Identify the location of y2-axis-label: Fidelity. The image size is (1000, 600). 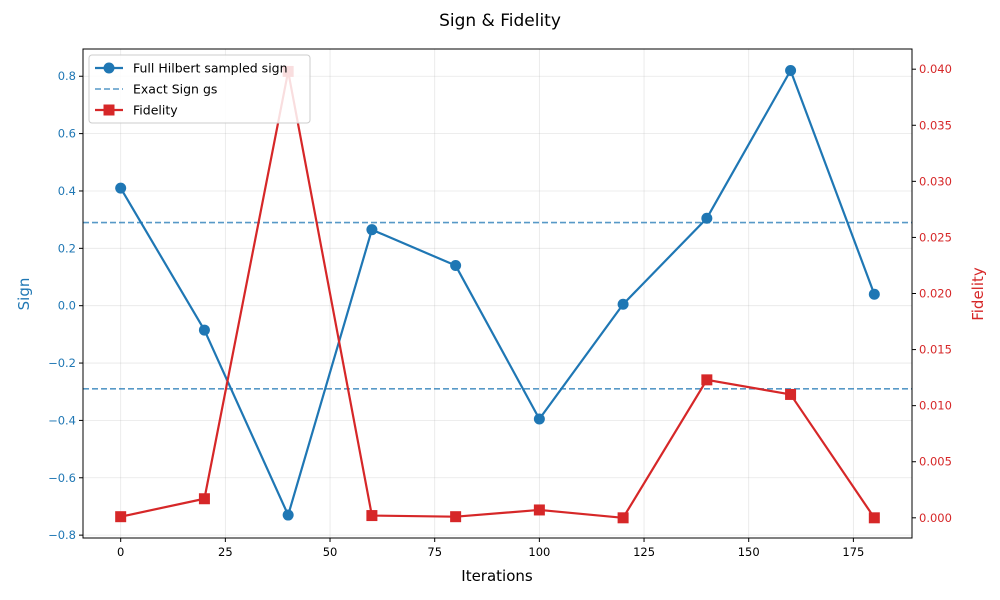
(978, 294).